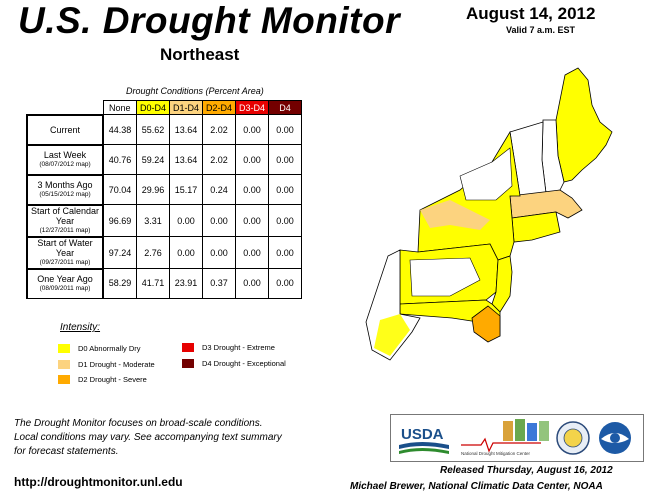 This screenshot has height=498, width=670. What do you see at coordinates (252, 107) in the screenshot?
I see `column-header-d3-d4: D3-D4` at bounding box center [252, 107].